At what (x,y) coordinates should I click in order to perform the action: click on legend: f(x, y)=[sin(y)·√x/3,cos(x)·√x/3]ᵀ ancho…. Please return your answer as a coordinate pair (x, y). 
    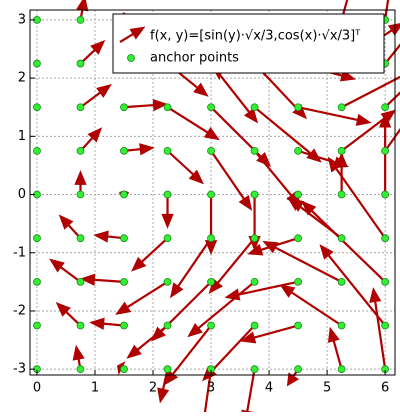
    Looking at the image, I should click on (248, 43).